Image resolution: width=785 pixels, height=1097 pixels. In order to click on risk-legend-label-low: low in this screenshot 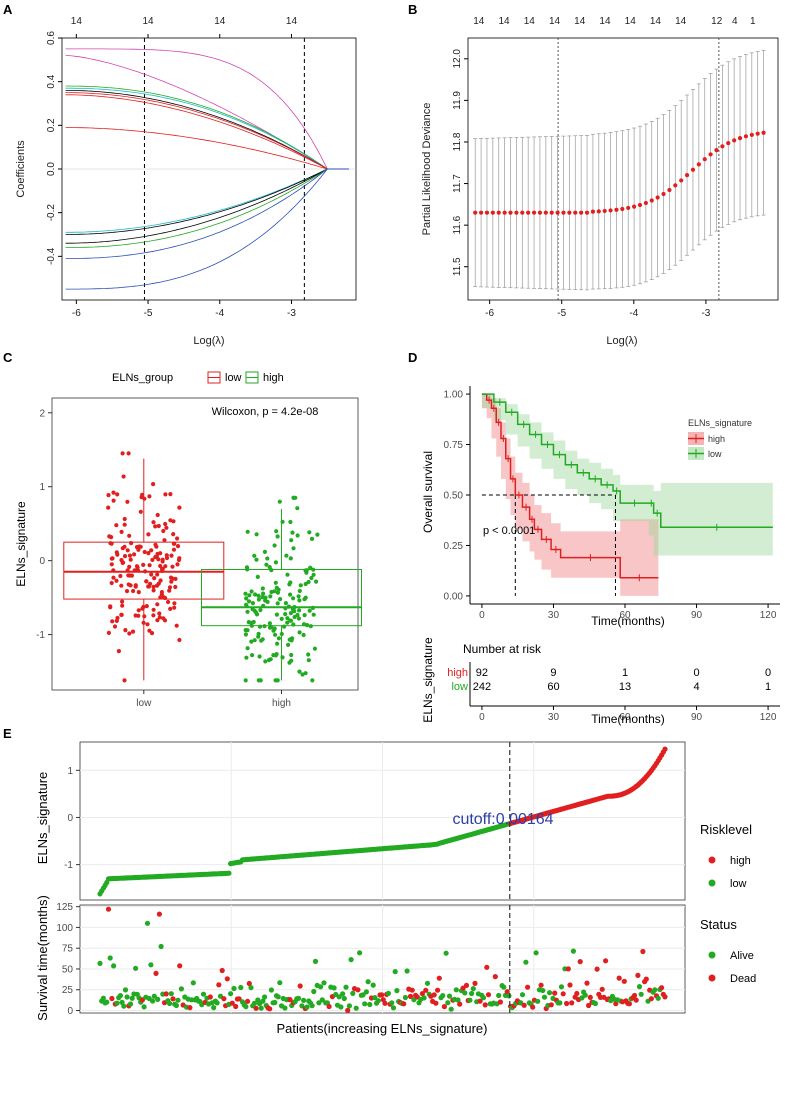, I will do `click(738, 884)`.